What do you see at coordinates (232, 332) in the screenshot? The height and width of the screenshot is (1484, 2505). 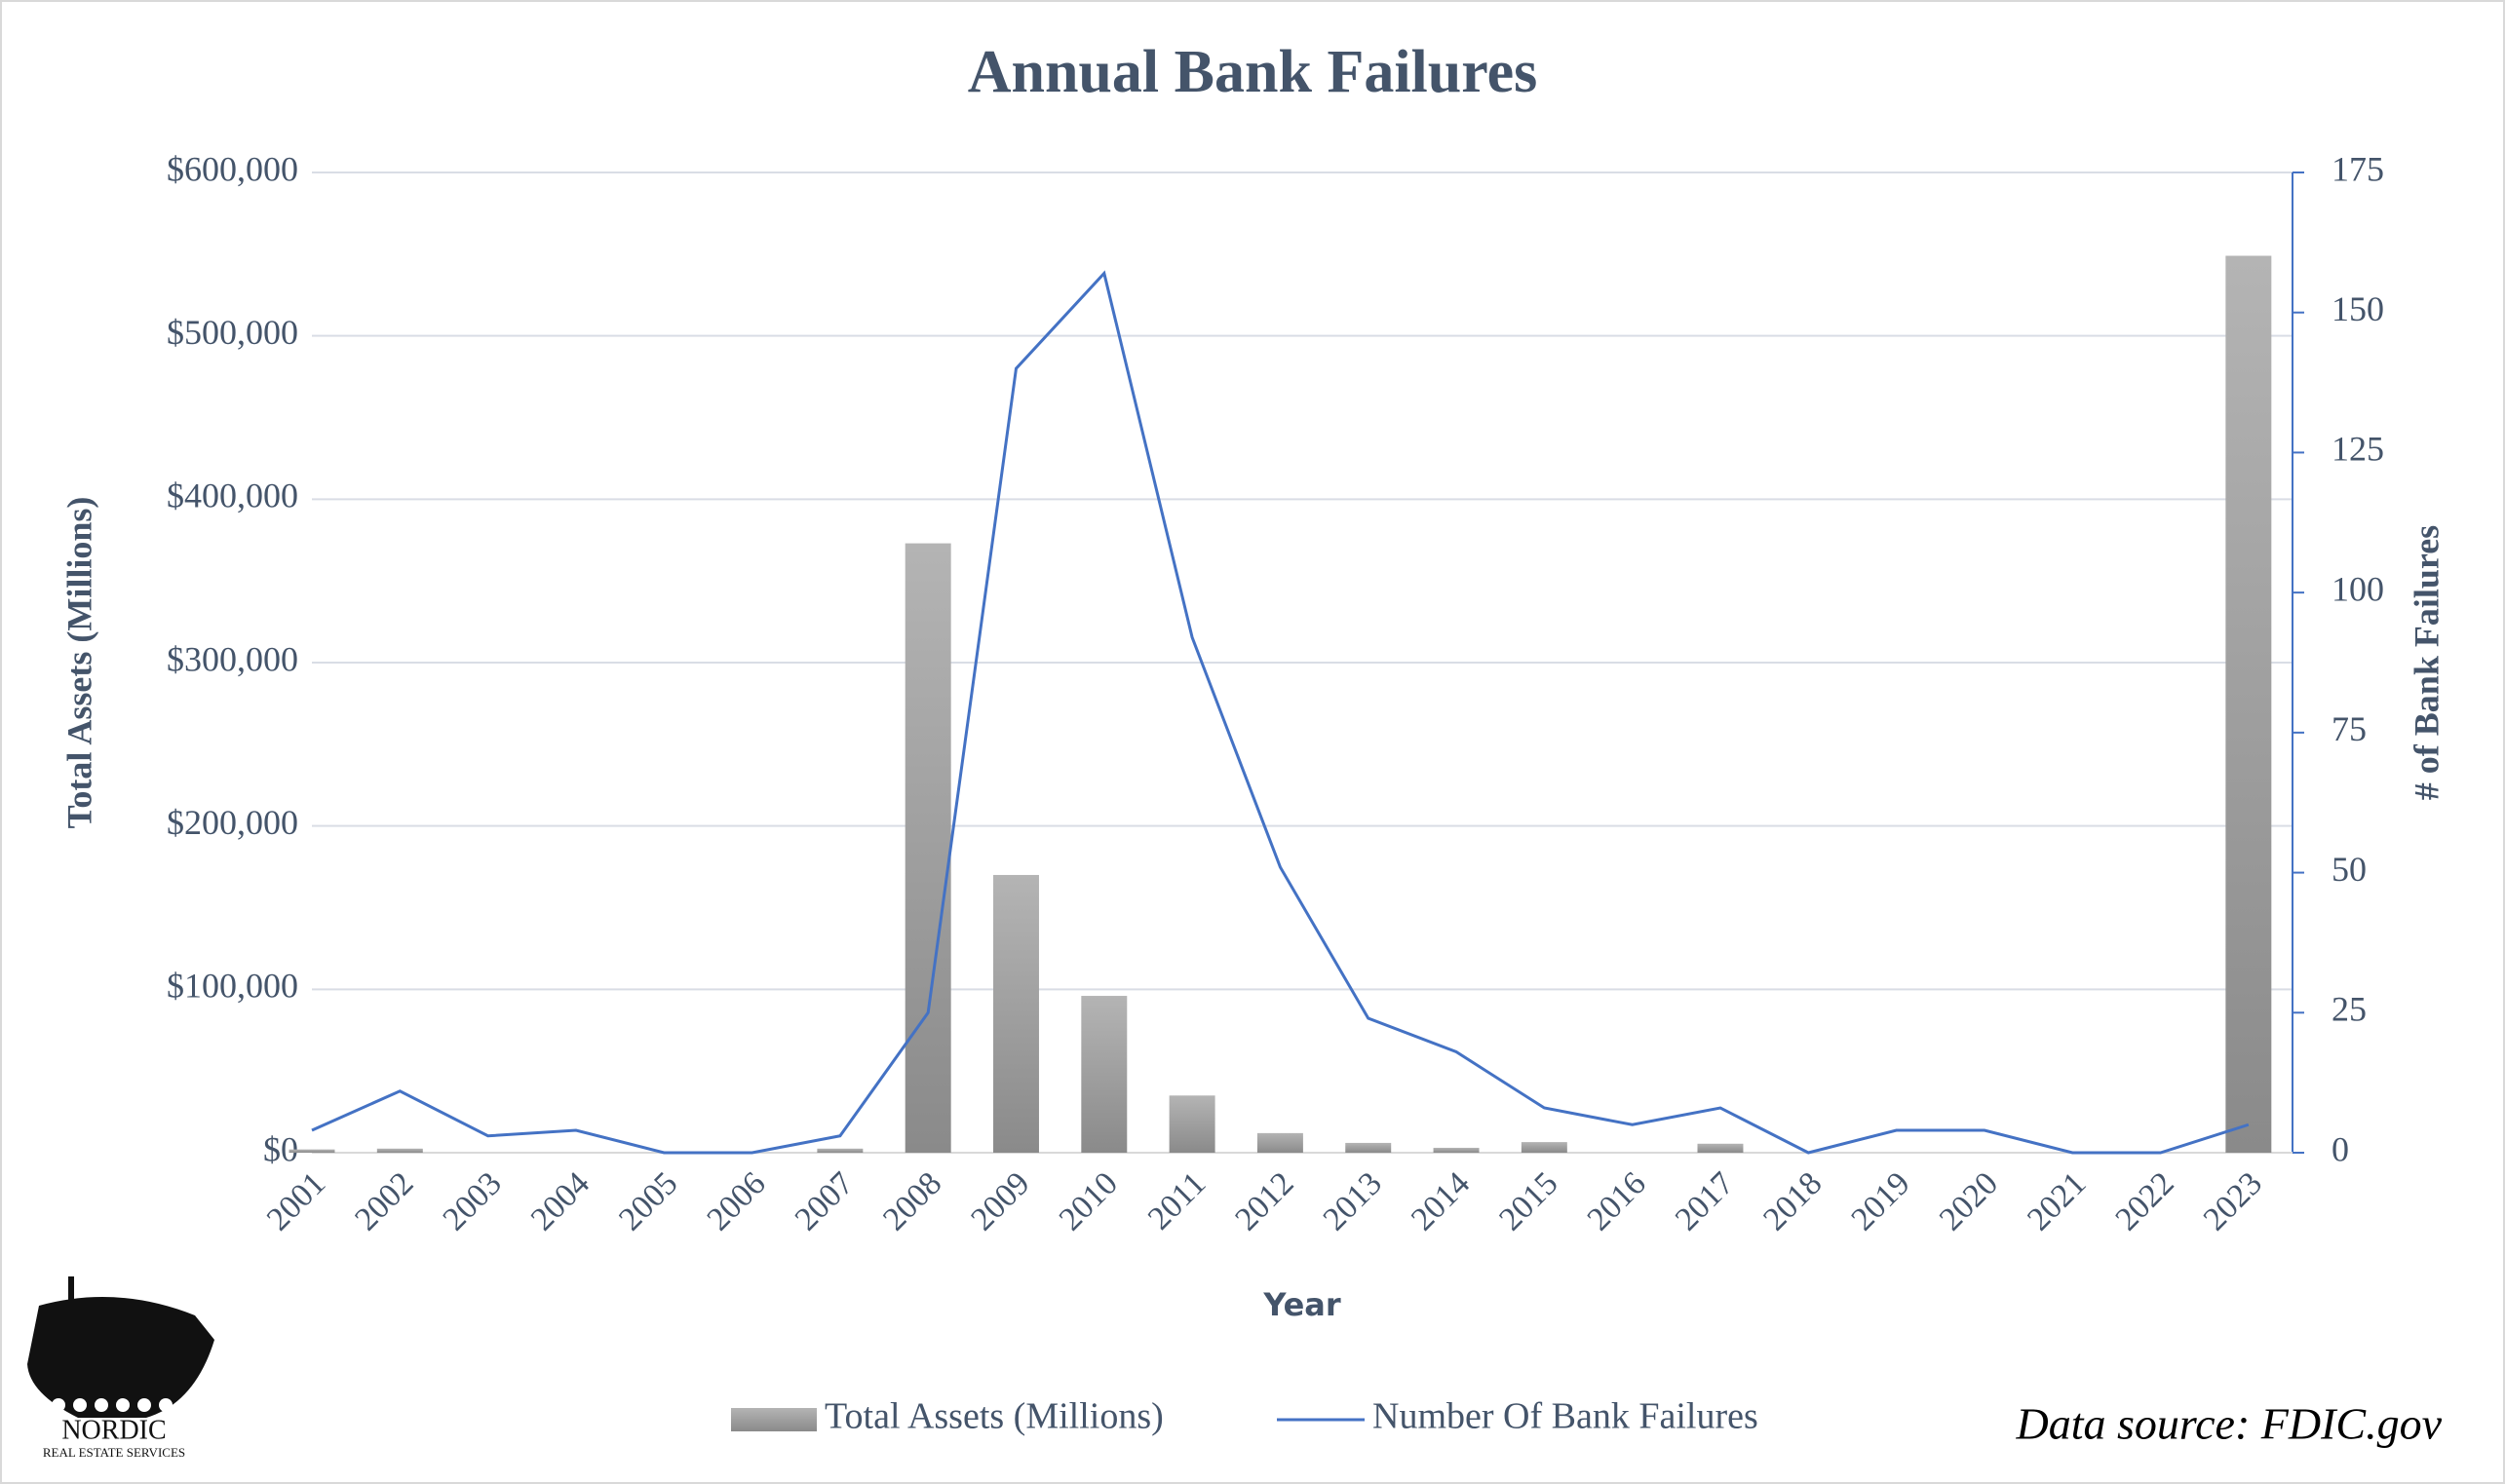 I see `y-tick-label: $500,000` at bounding box center [232, 332].